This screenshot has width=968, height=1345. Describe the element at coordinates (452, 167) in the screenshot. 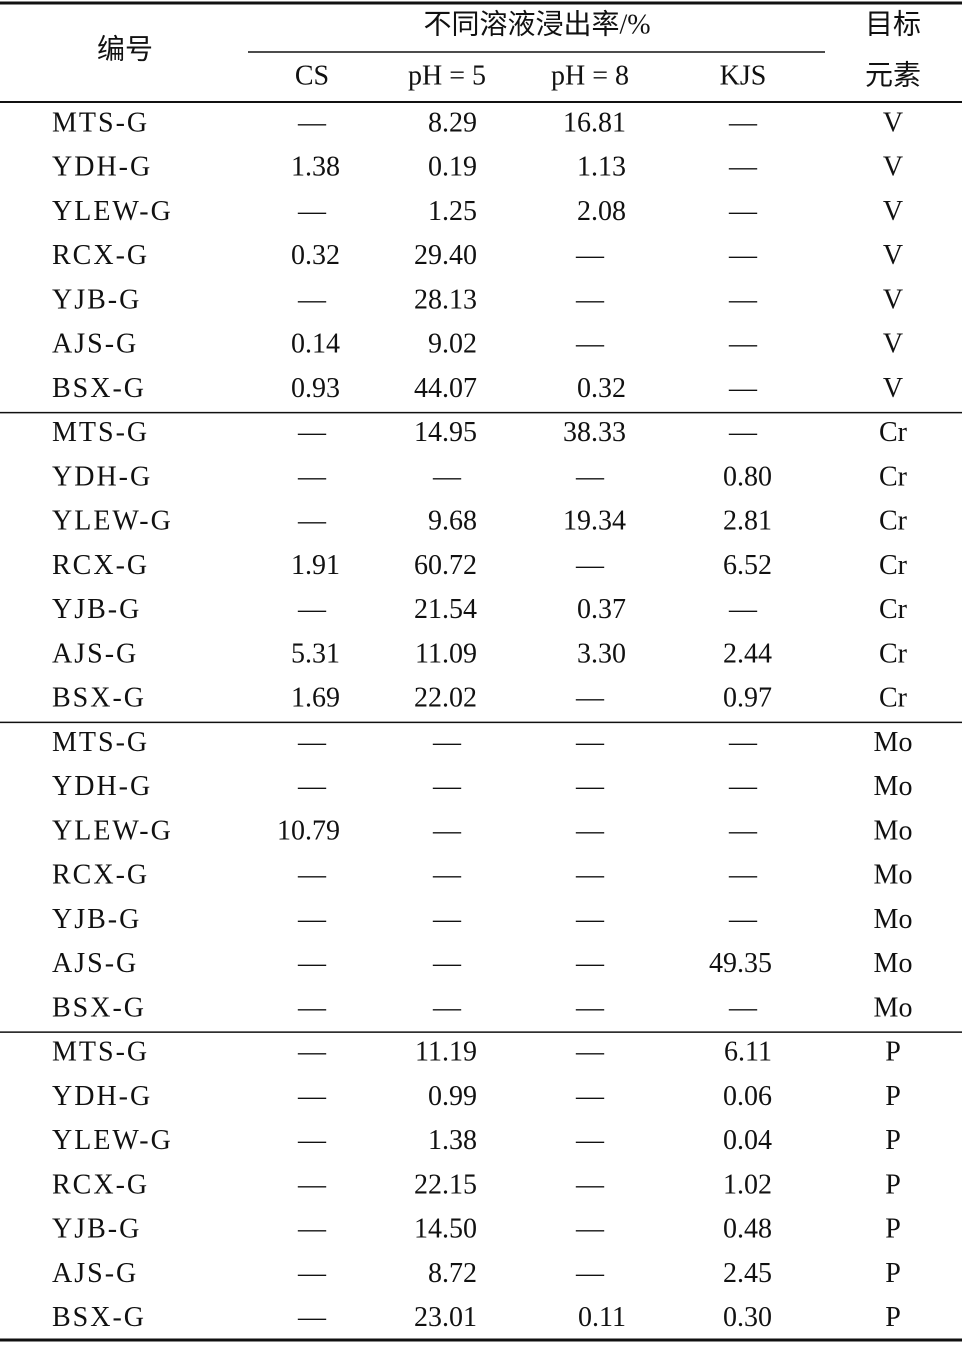

I see `cell-value: 0.19` at that location.